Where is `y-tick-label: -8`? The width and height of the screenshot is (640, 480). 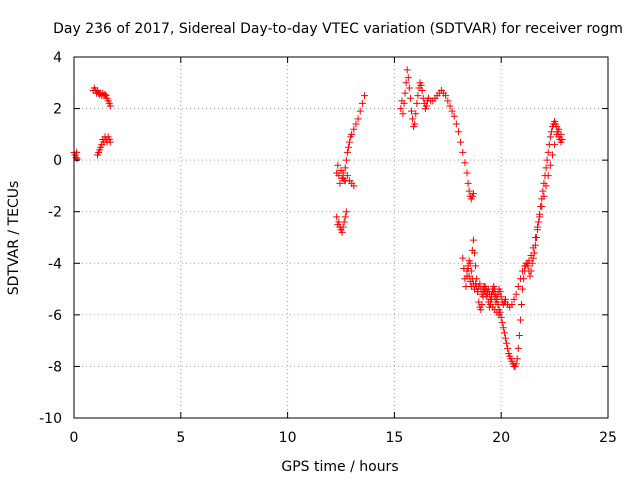 y-tick-label: -8 is located at coordinates (55, 367).